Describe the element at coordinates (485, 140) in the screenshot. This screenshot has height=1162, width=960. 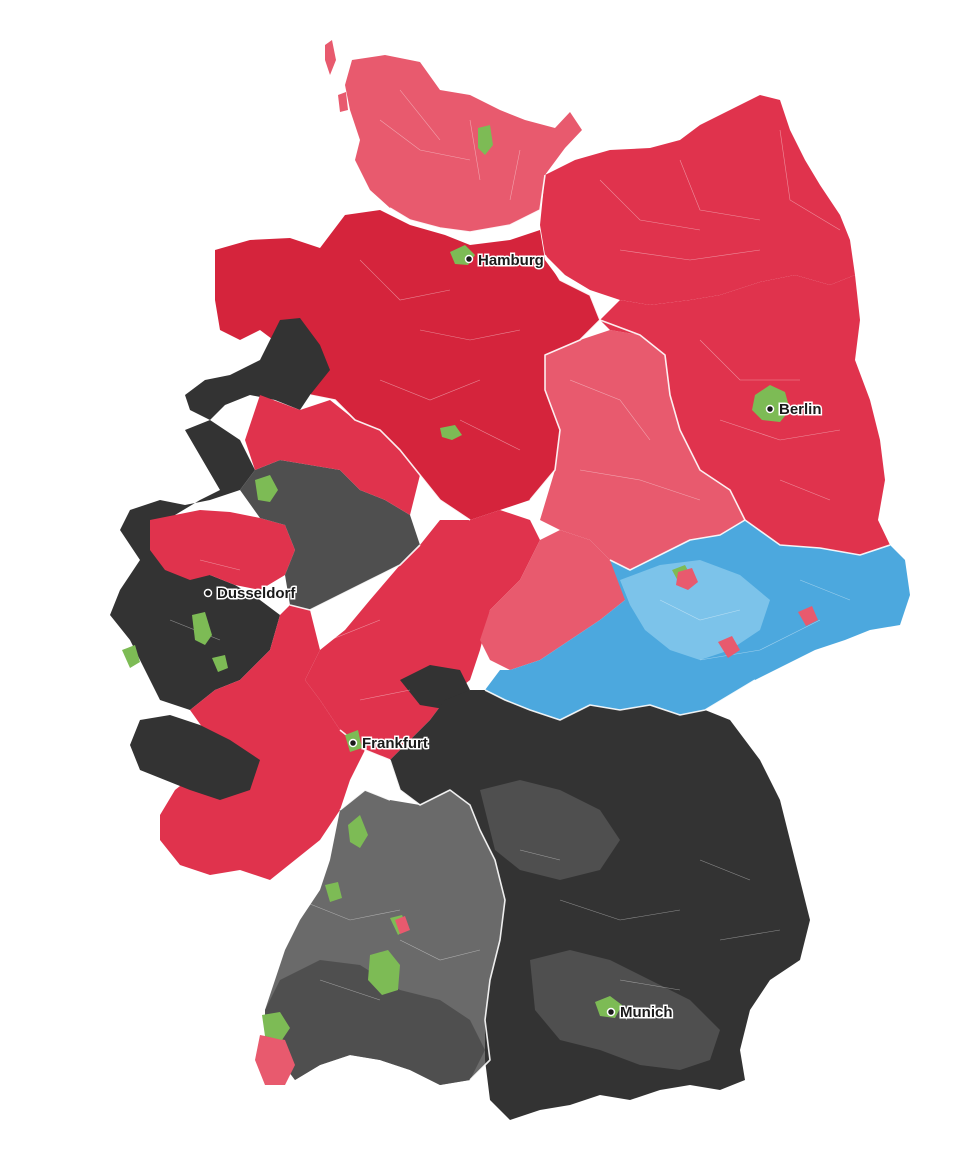
I see `green-district-kiel` at that location.